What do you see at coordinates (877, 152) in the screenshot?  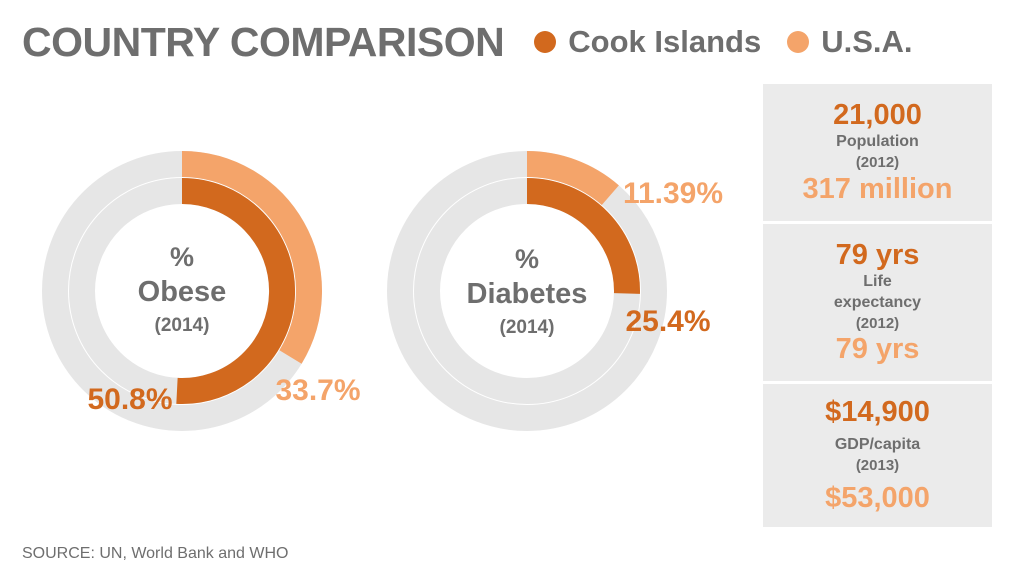 I see `stat-panel-population: 21,000 Population (2012) 317 million` at bounding box center [877, 152].